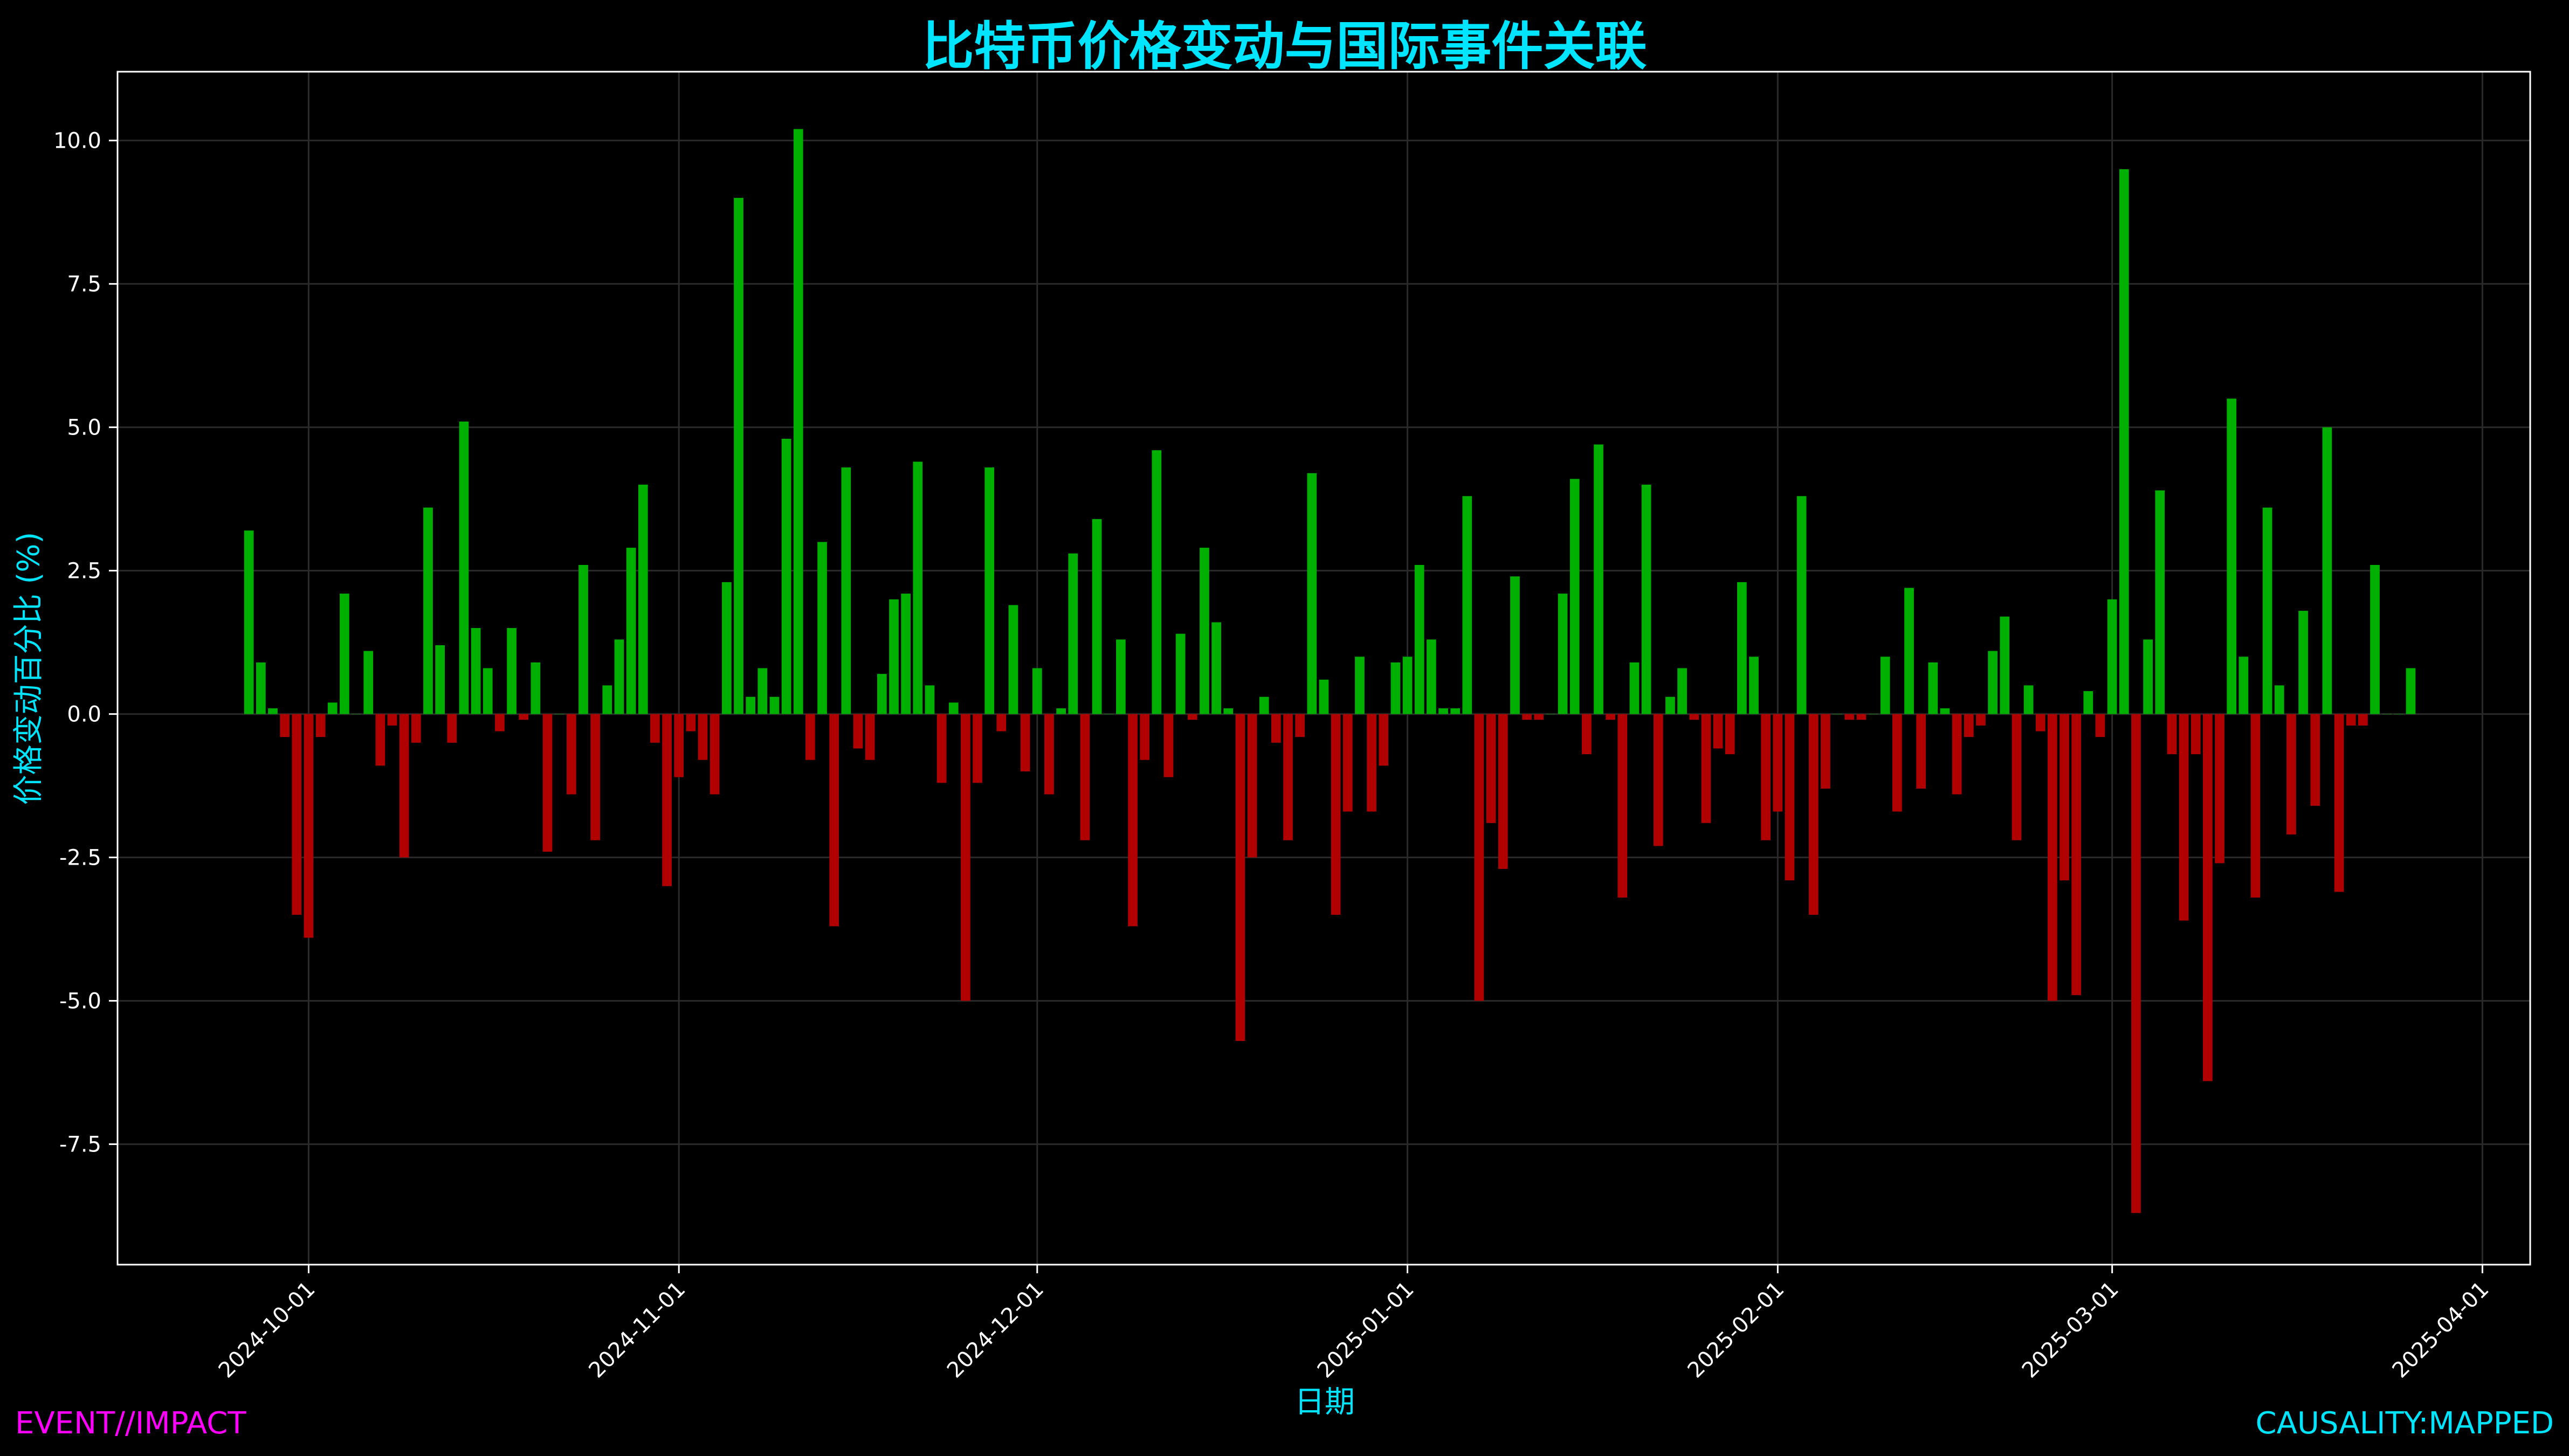  Describe the element at coordinates (80, 1002) in the screenshot. I see `y-tick-label: -5.0` at that location.